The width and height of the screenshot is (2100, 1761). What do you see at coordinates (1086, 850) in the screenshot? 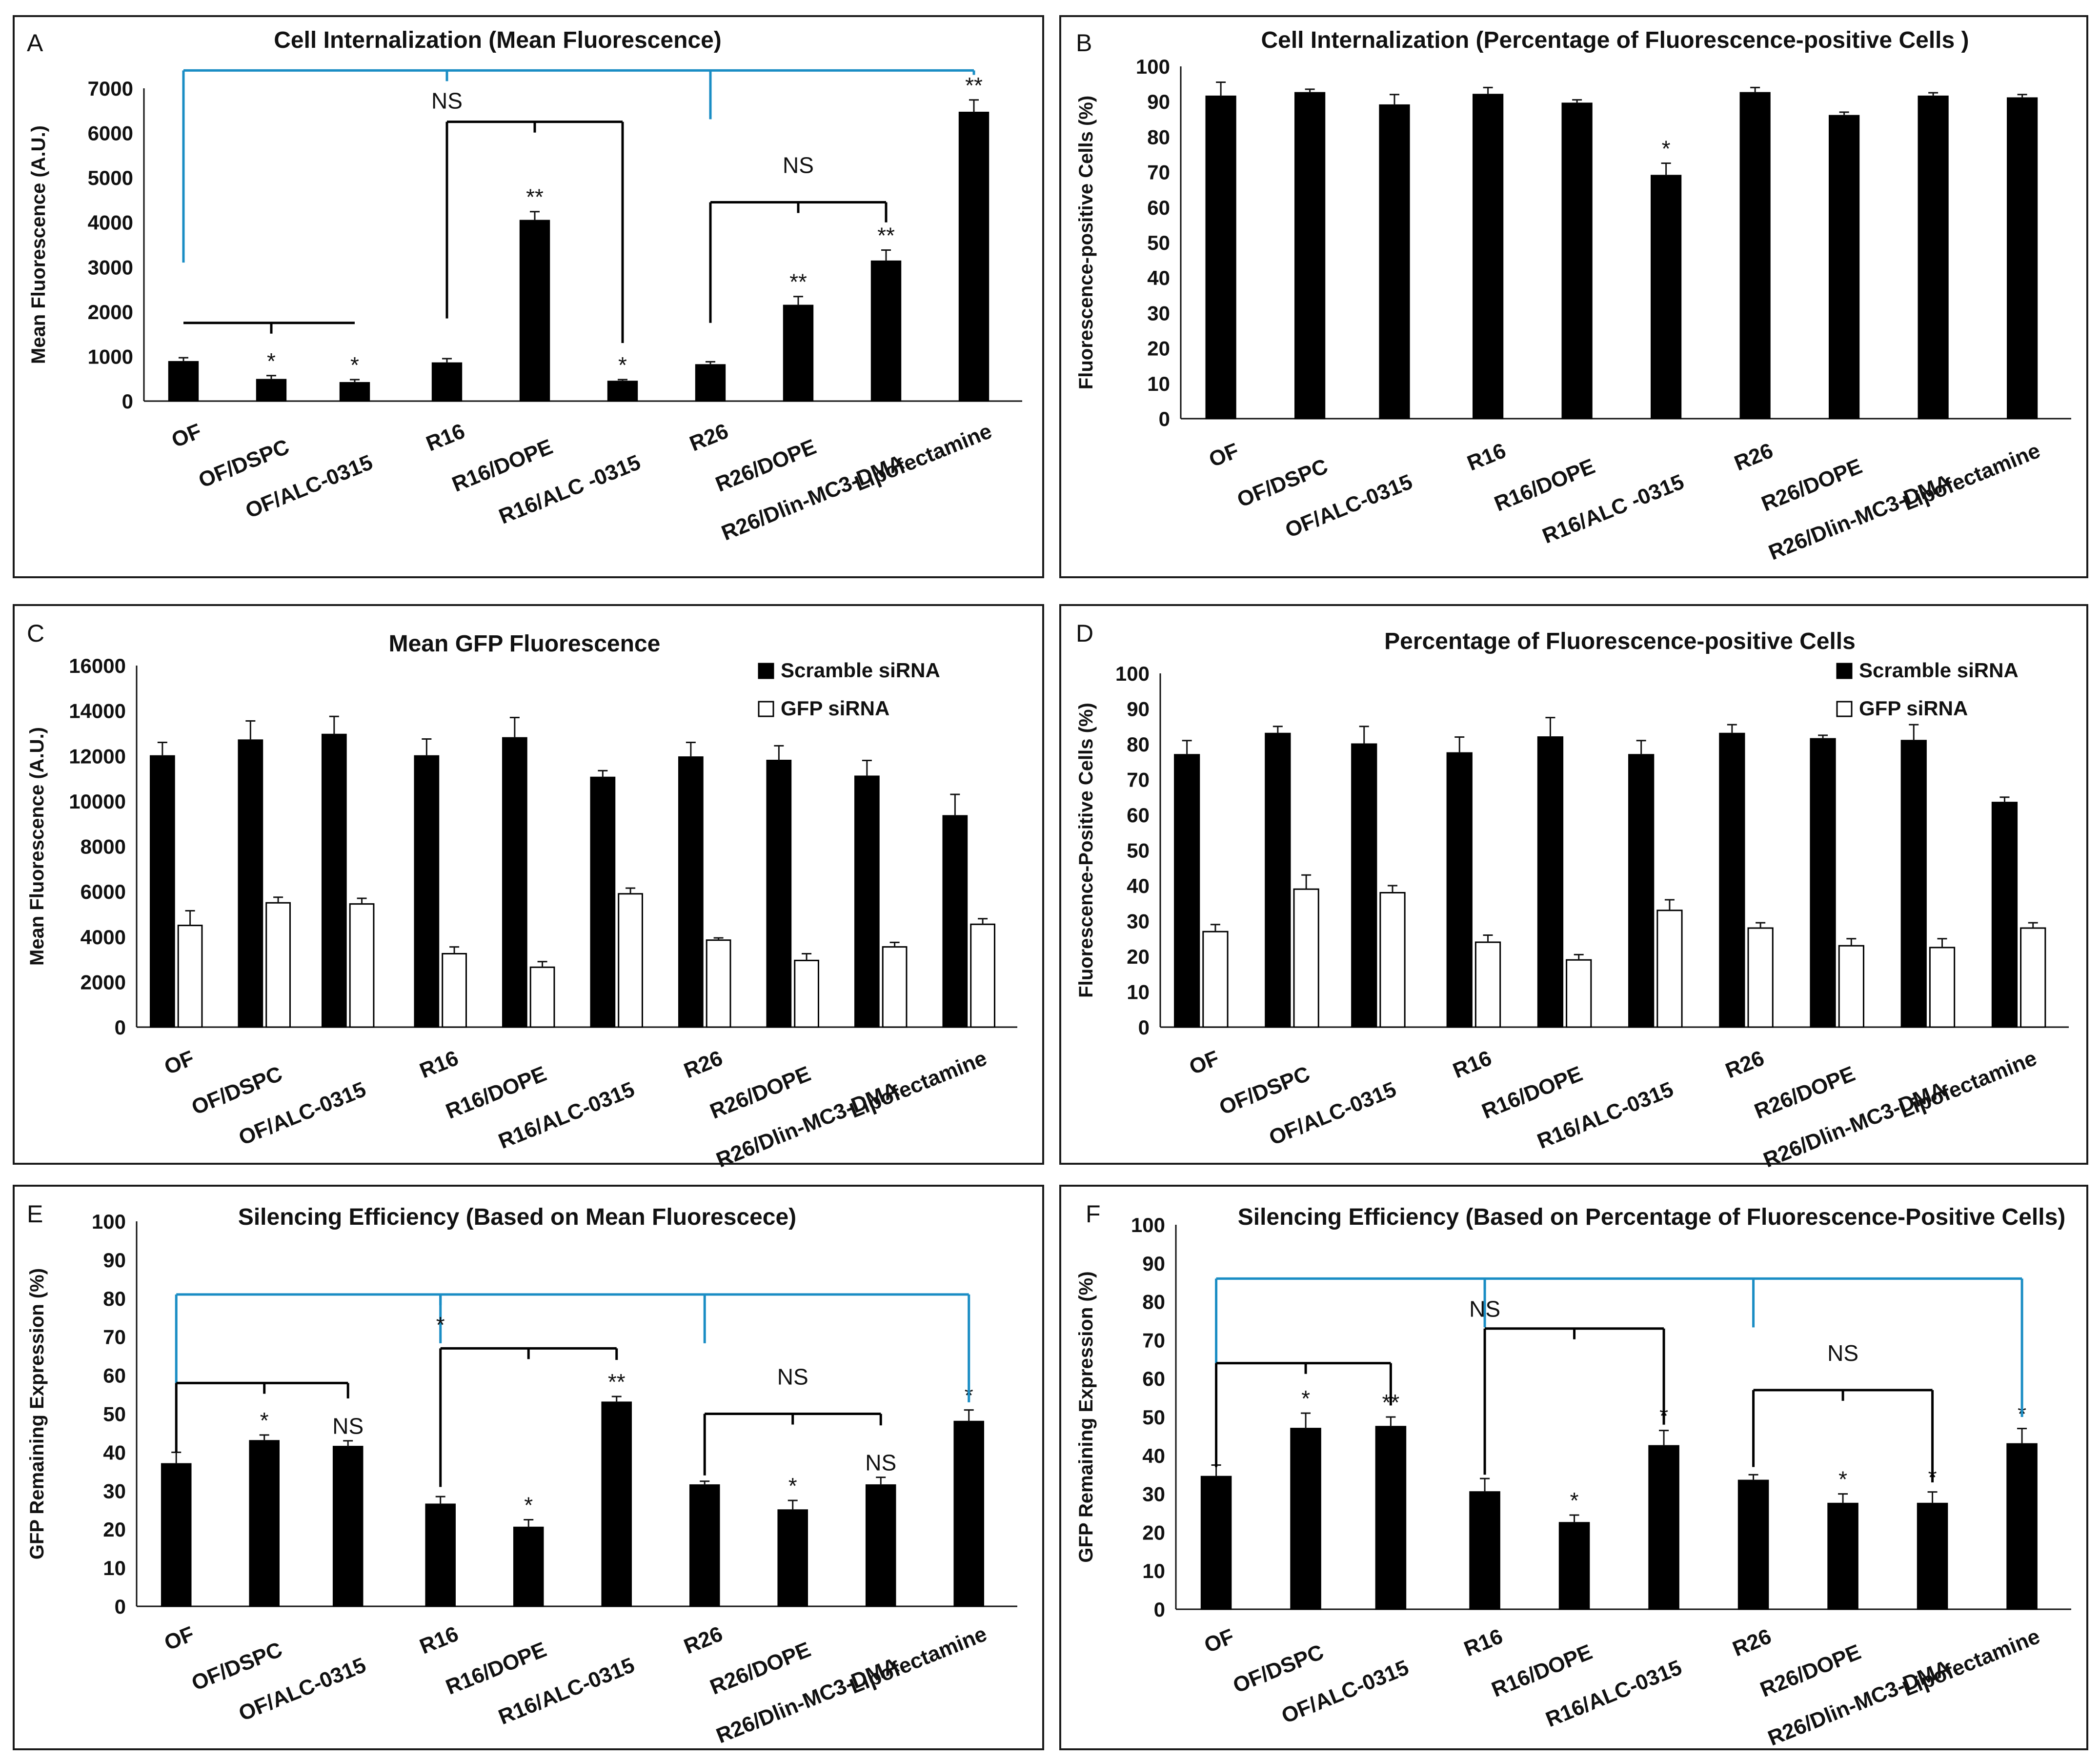
I see `y-axis-label: Fluorescence-Positive Cells (%)` at bounding box center [1086, 850].